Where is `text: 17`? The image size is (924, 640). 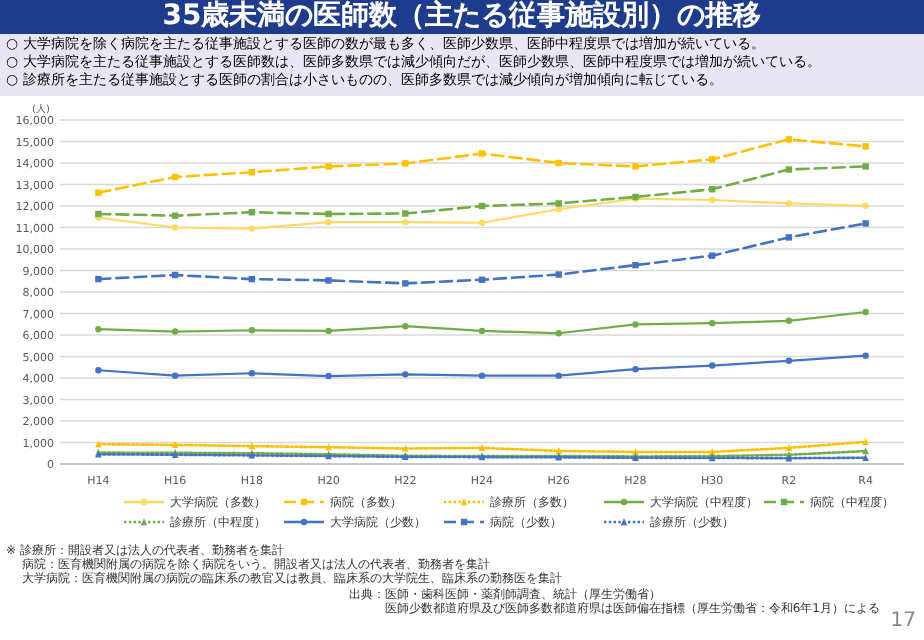
text: 17 is located at coordinates (903, 621).